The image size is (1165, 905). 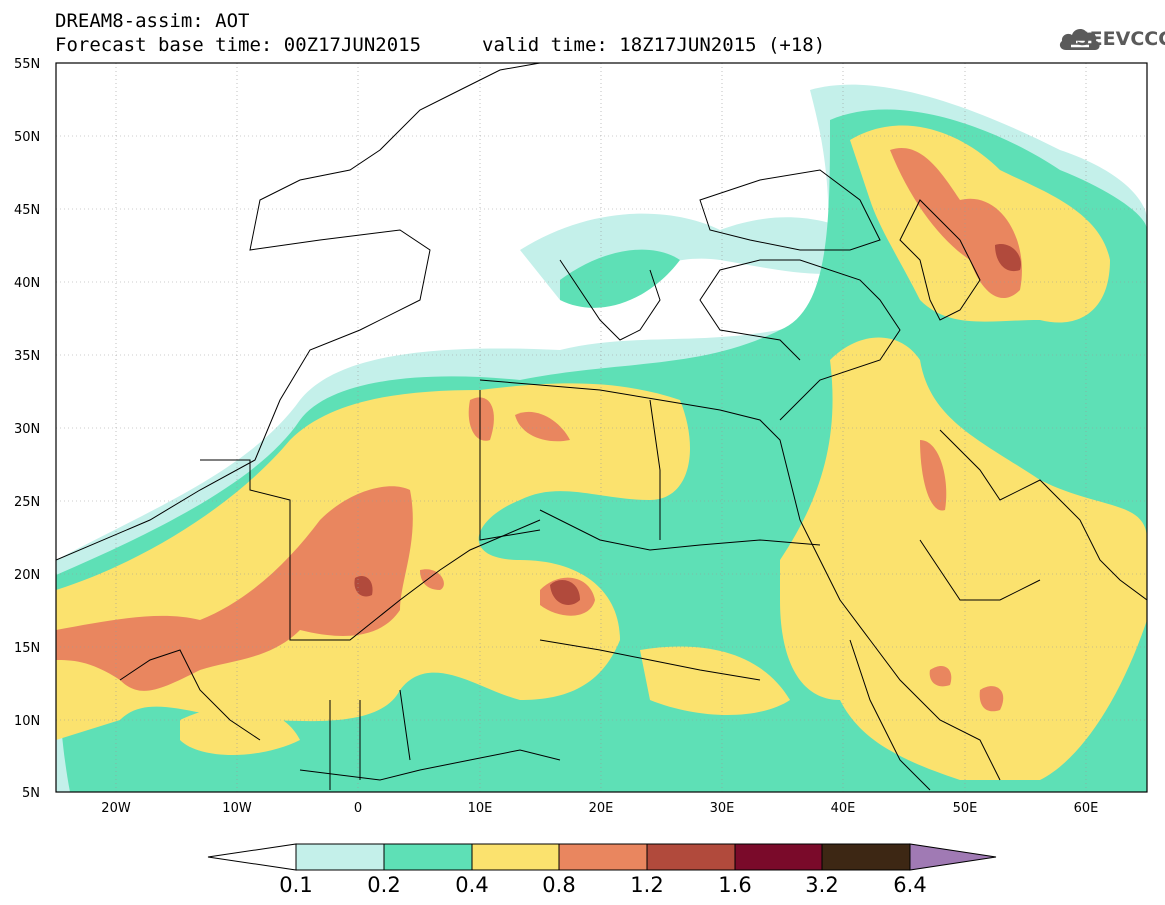 I want to click on colorbar-label: 0.2, so click(x=383, y=885).